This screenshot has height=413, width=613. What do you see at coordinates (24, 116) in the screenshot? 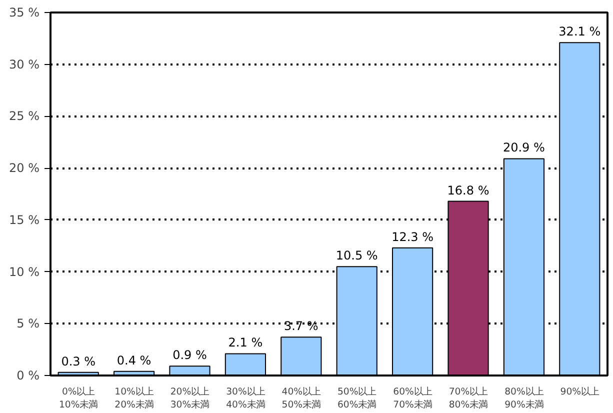
I see `y-tick-label: 25 %` at bounding box center [24, 116].